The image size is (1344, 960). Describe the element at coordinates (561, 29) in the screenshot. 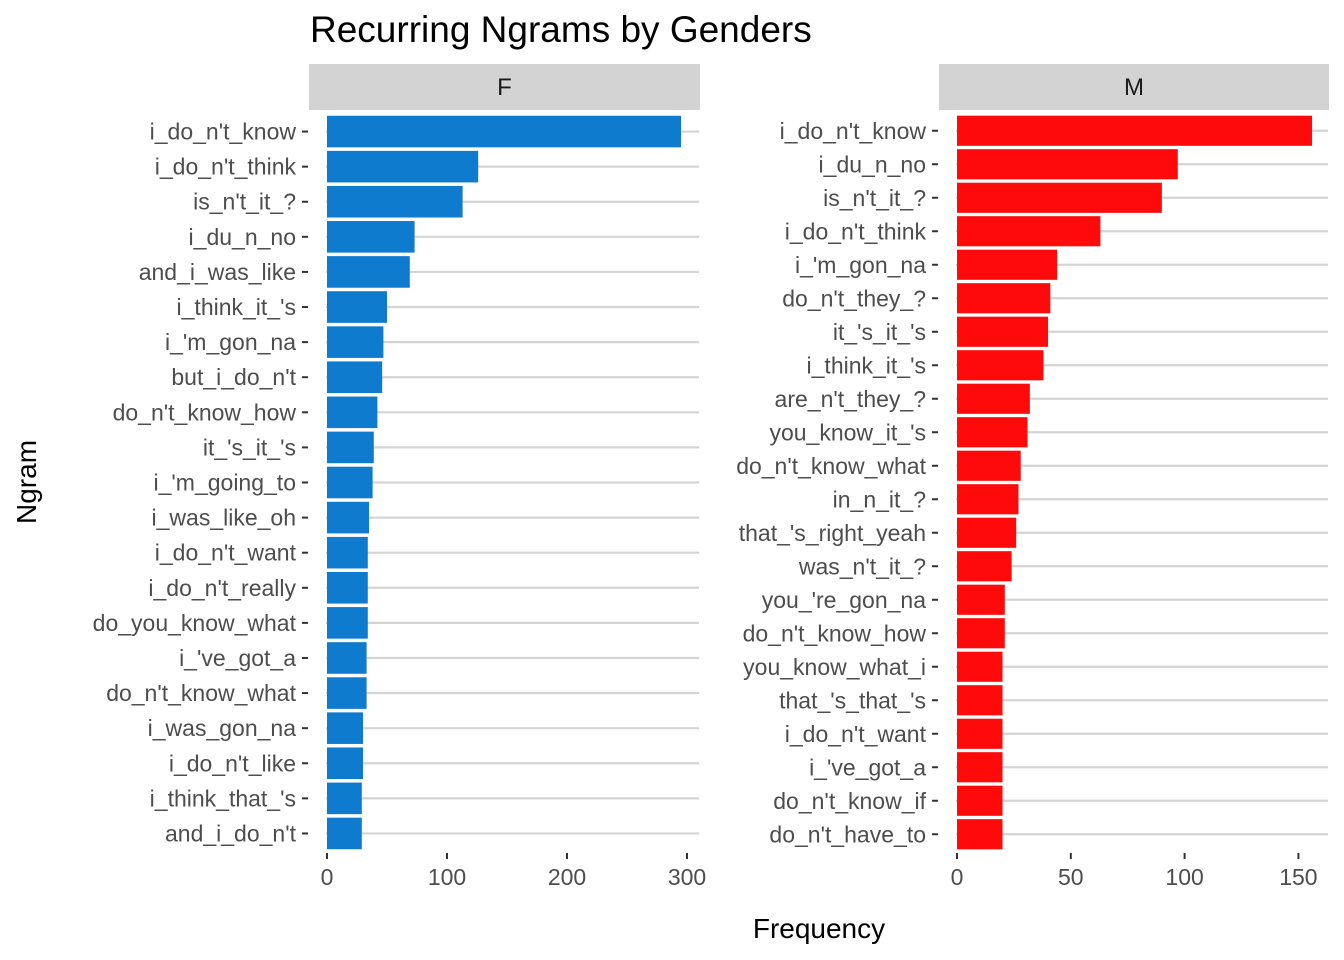

I see `chart-title: Recurring Ngrams by Genders` at that location.